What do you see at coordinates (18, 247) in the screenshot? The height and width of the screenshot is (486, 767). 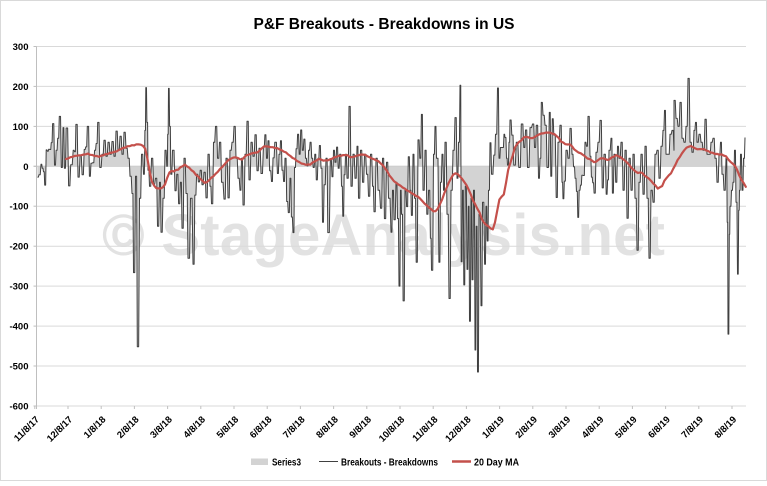 I see `svg-text: -200` at bounding box center [18, 247].